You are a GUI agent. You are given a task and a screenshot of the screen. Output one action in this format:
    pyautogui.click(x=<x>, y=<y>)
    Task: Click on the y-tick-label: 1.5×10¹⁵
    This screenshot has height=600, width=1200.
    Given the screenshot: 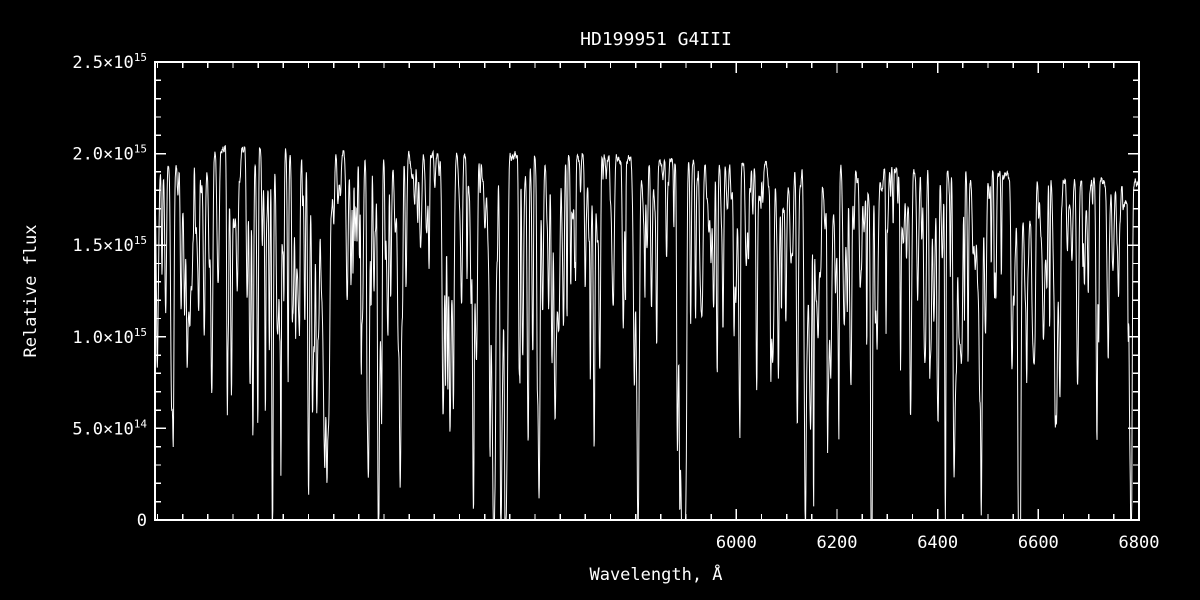 What is the action you would take?
    pyautogui.click(x=109, y=245)
    